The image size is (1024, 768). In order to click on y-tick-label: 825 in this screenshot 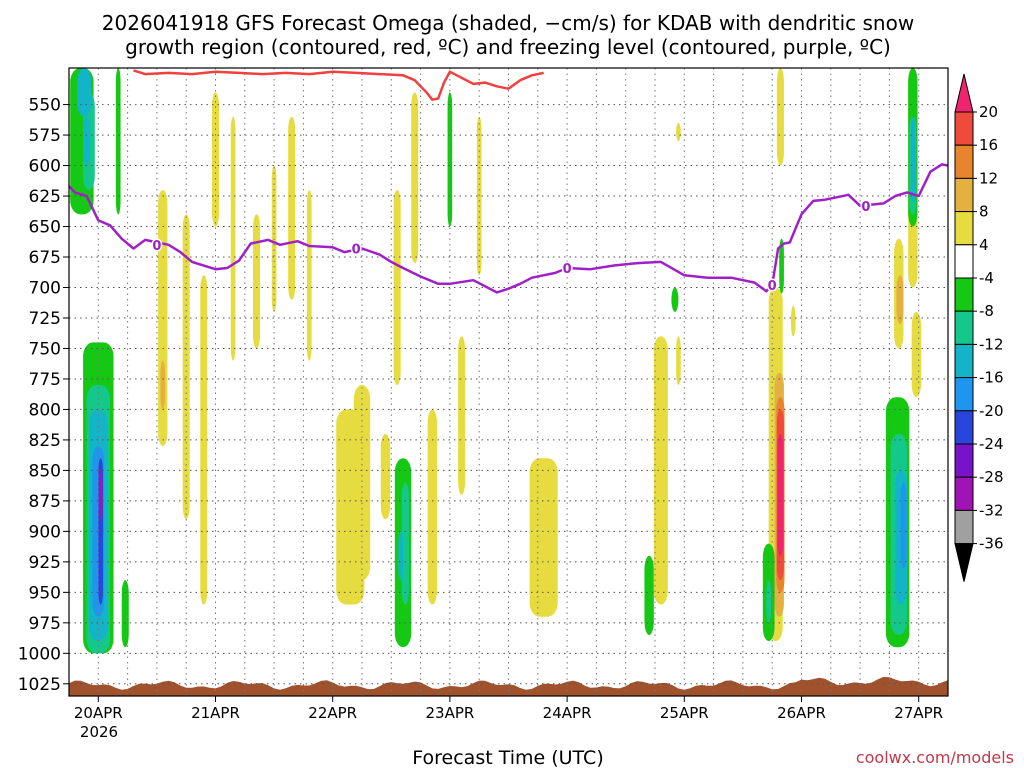, I will do `click(45, 441)`.